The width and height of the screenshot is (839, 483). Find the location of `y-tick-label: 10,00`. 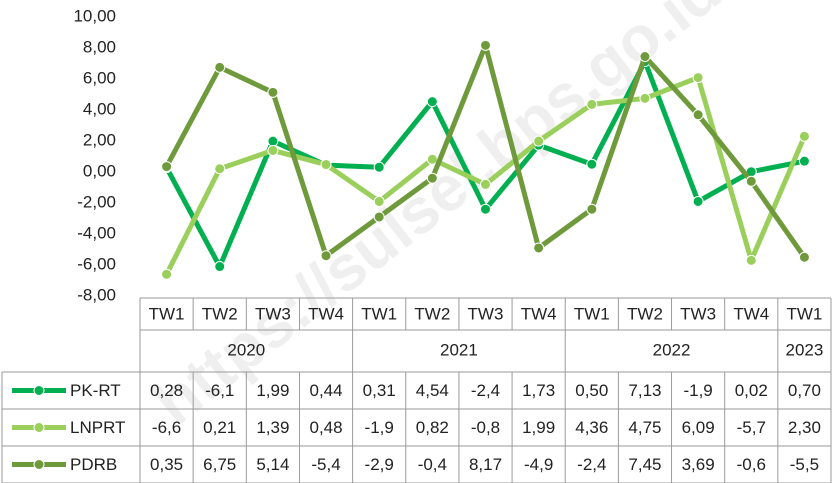

y-tick-label: 10,00 is located at coordinates (94, 15).